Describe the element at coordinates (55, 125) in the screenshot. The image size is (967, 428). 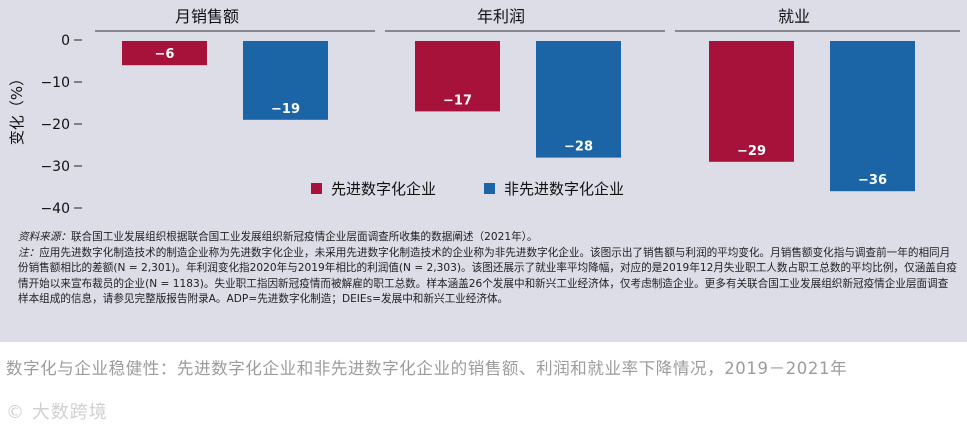
I see `y-tick-label: −20` at that location.